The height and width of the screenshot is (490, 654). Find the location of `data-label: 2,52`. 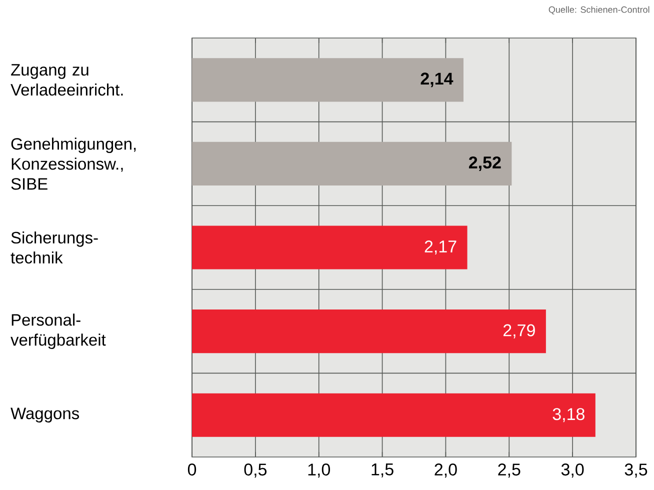

data-label: 2,52 is located at coordinates (484, 163).